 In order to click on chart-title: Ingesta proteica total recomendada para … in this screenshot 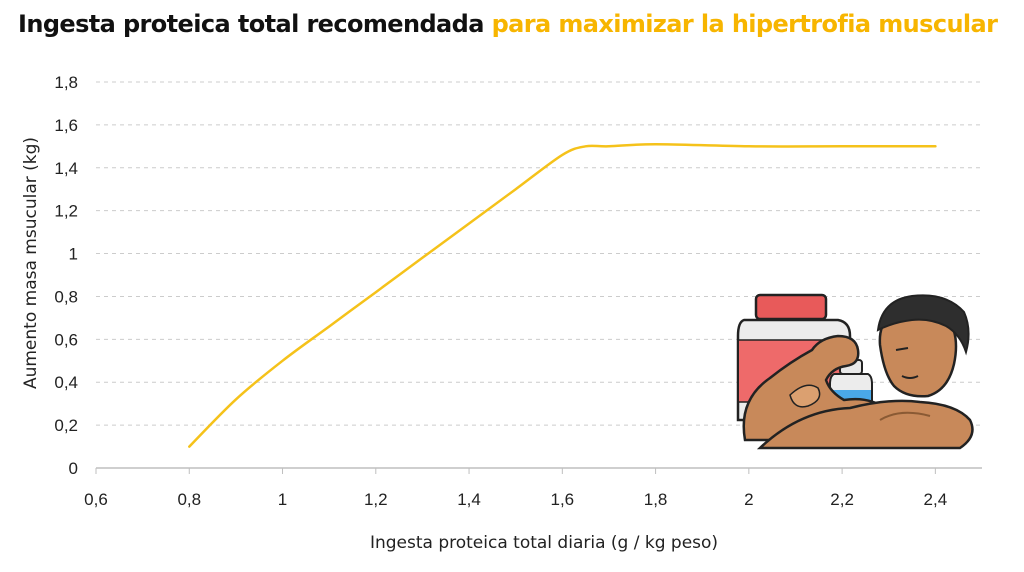, I will do `click(508, 24)`.